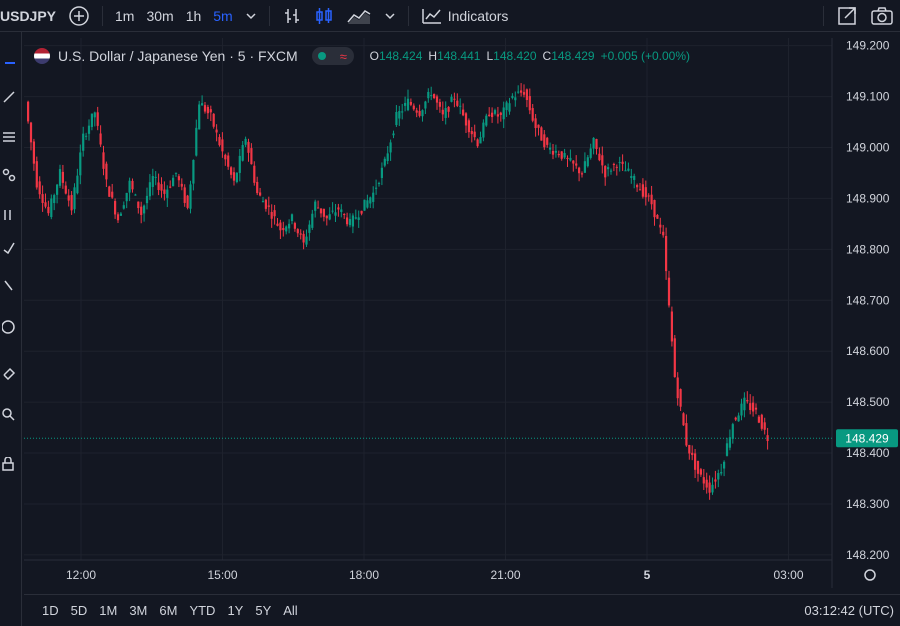 The width and height of the screenshot is (900, 626). Describe the element at coordinates (108, 610) in the screenshot. I see `range-1m-button: 1M` at that location.